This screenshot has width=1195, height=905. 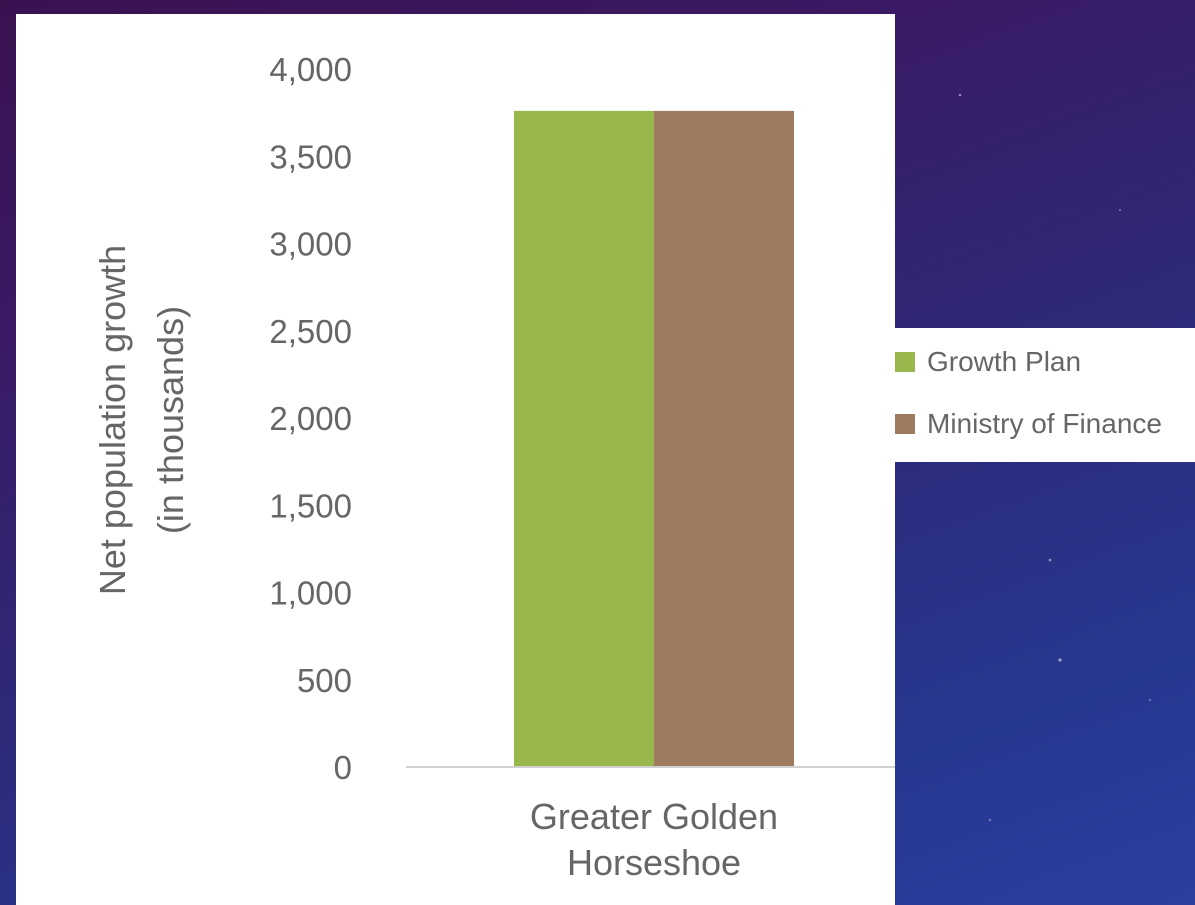 I want to click on legend: Growth Plan Ministry of Finance, so click(x=1045, y=395).